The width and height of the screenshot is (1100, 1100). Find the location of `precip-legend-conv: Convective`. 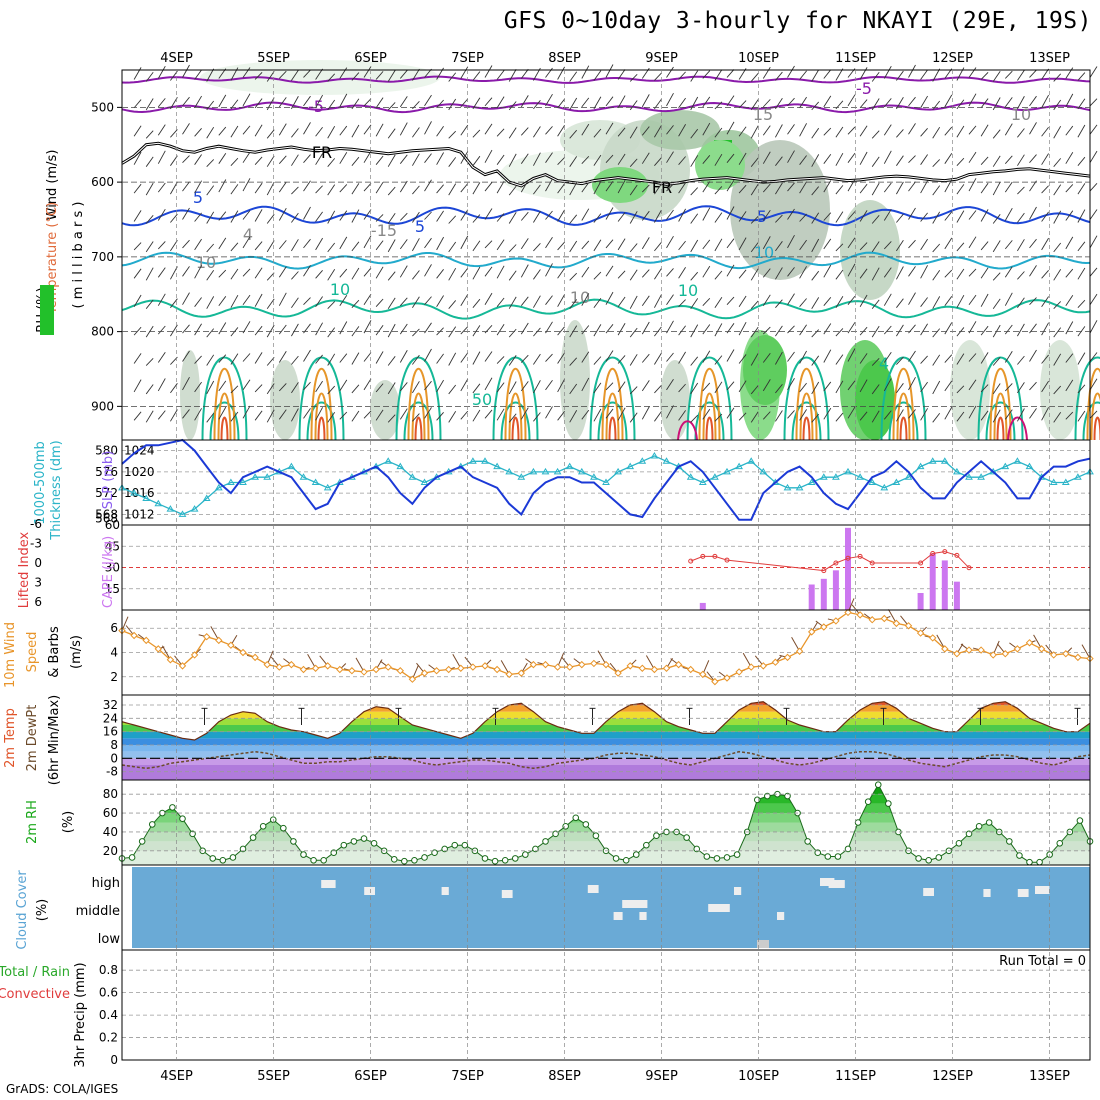

precip-legend-conv: Convective is located at coordinates (35, 994).